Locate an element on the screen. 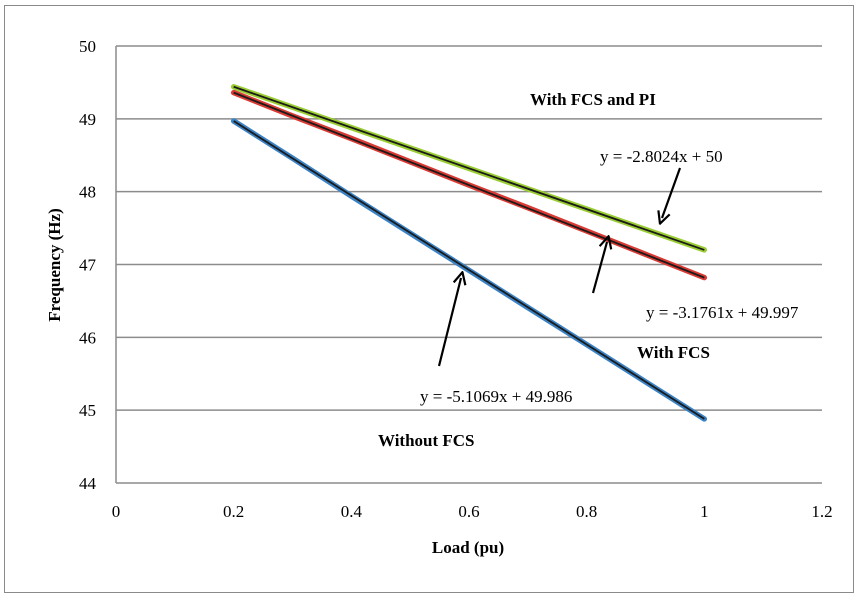  arrow-to-with-fcs-and-pi is located at coordinates (672, 192).